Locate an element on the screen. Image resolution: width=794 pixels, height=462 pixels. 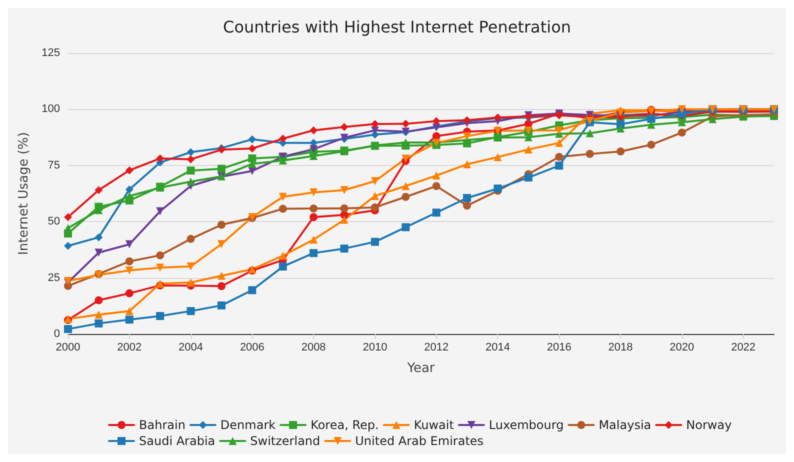
x-tick-label: 2020 is located at coordinates (682, 348).